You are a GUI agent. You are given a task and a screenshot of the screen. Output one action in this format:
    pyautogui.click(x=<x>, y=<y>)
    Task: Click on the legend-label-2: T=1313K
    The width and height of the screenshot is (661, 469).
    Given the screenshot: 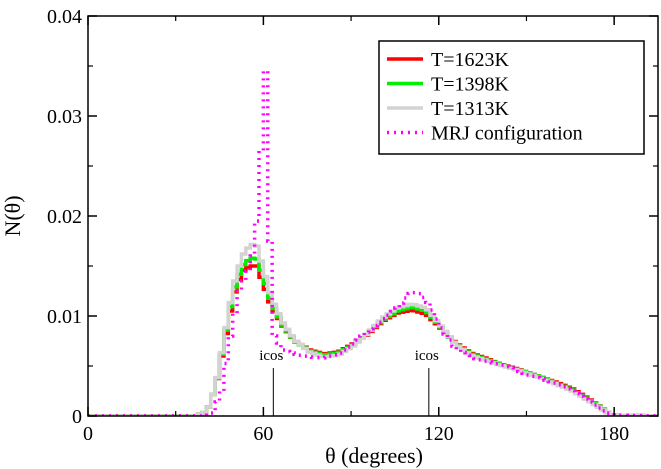 What is the action you would take?
    pyautogui.click(x=470, y=109)
    